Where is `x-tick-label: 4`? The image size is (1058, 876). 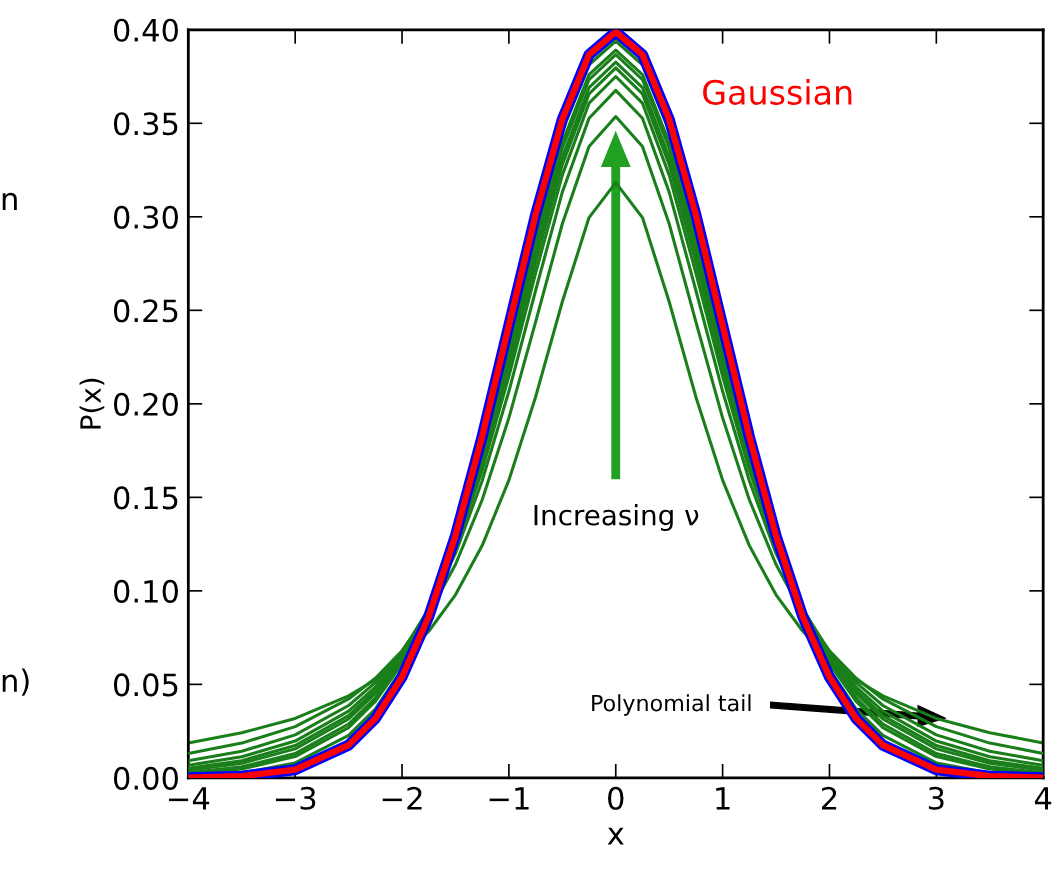 x-tick-label: 4 is located at coordinates (1043, 798).